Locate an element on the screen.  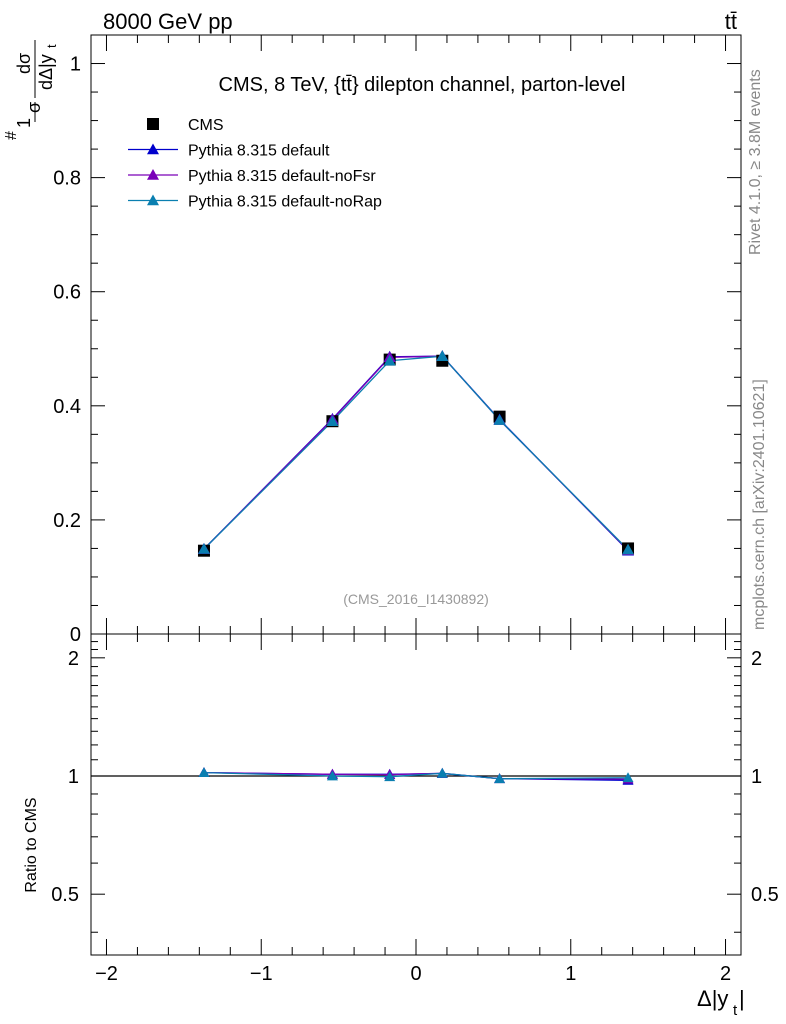
energy-label: 8000 GeV pp is located at coordinates (168, 21).